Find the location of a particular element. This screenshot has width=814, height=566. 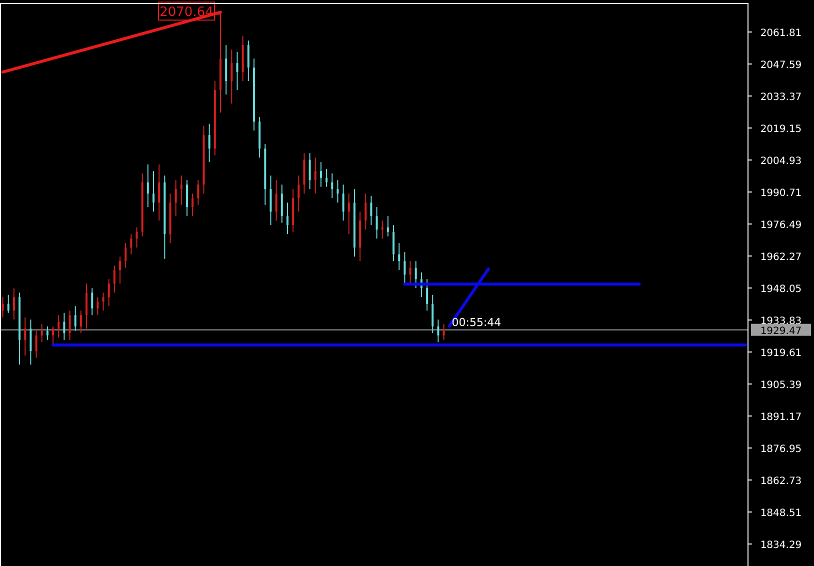

y-tick-label: 1948.05 is located at coordinates (781, 290).